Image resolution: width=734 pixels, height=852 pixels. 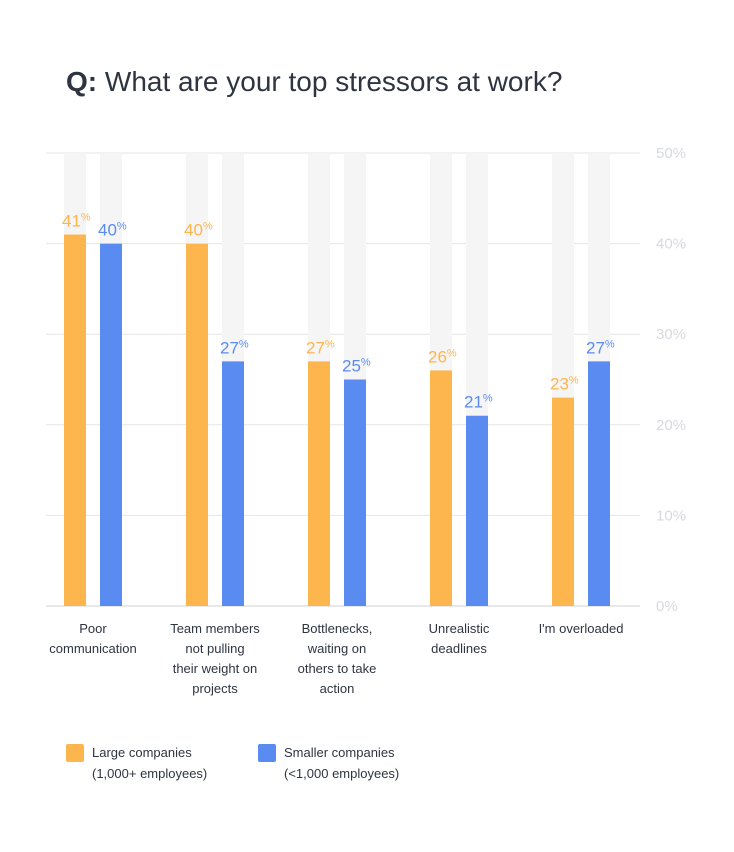 What do you see at coordinates (671, 153) in the screenshot?
I see `y-tick-label: 50%` at bounding box center [671, 153].